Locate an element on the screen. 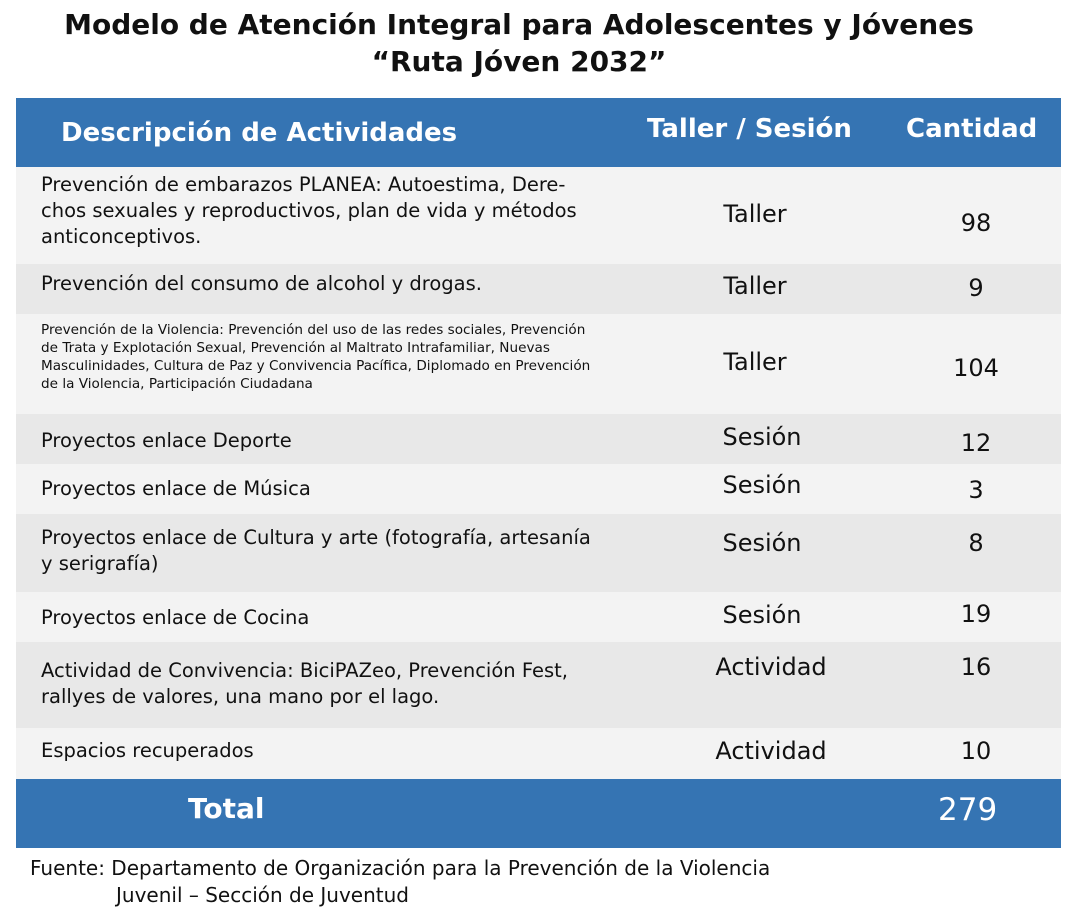 The image size is (1076, 921). row-quantity: 19 is located at coordinates (976, 614).